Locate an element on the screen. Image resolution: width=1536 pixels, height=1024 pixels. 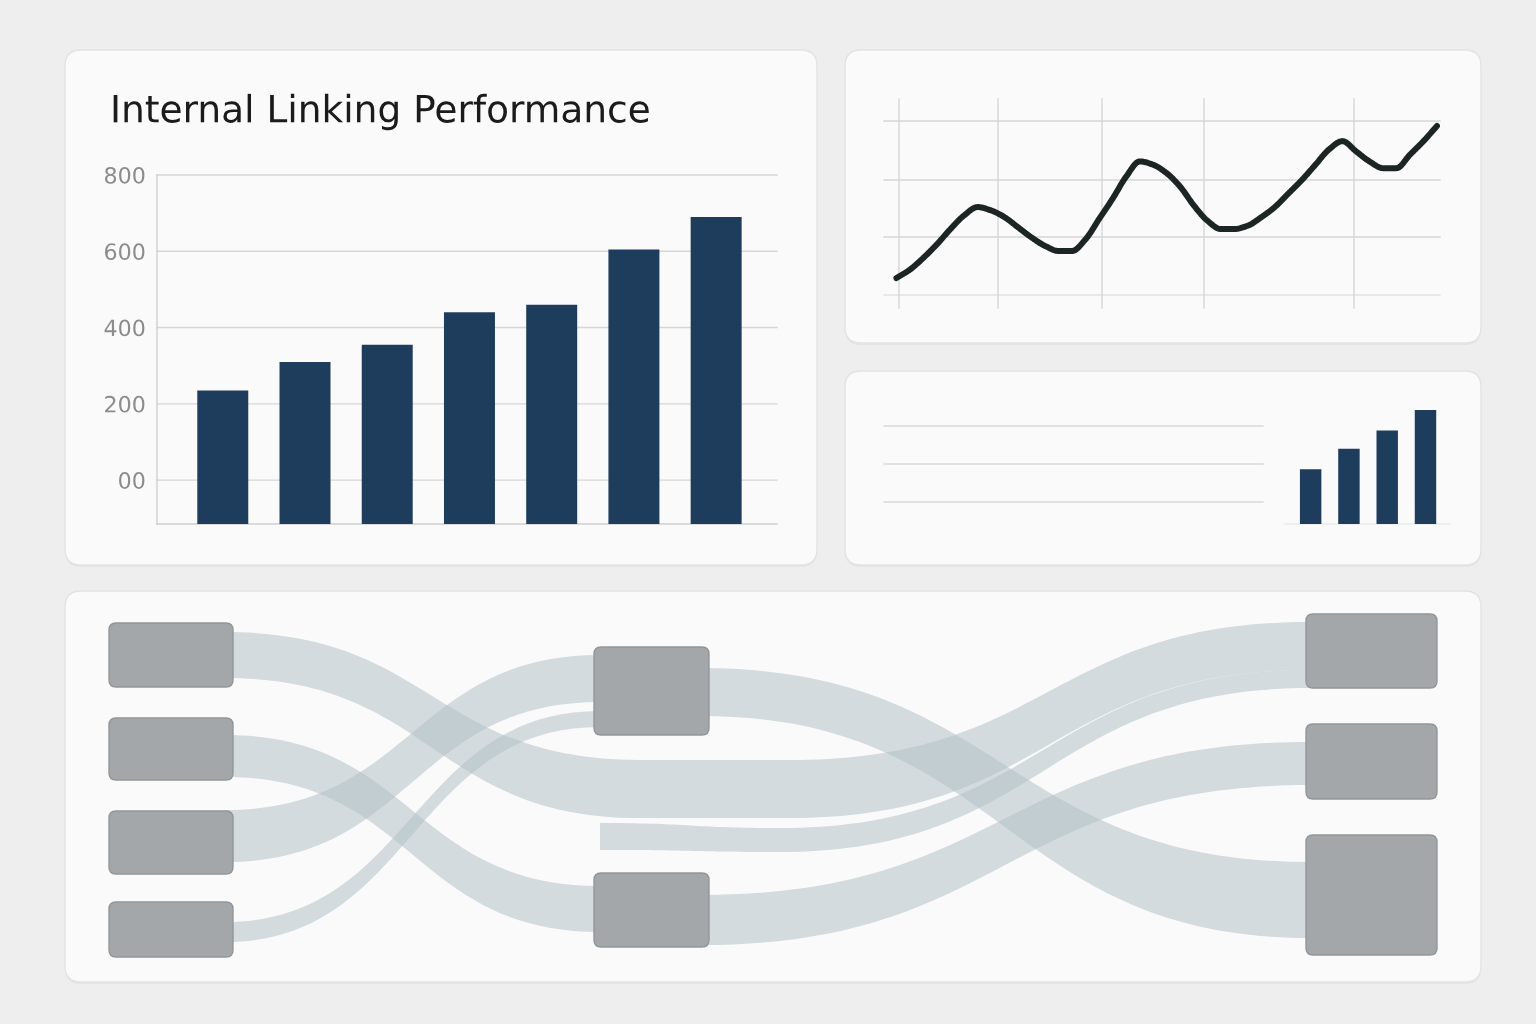
y-tick-label: 400 is located at coordinates (124, 328).